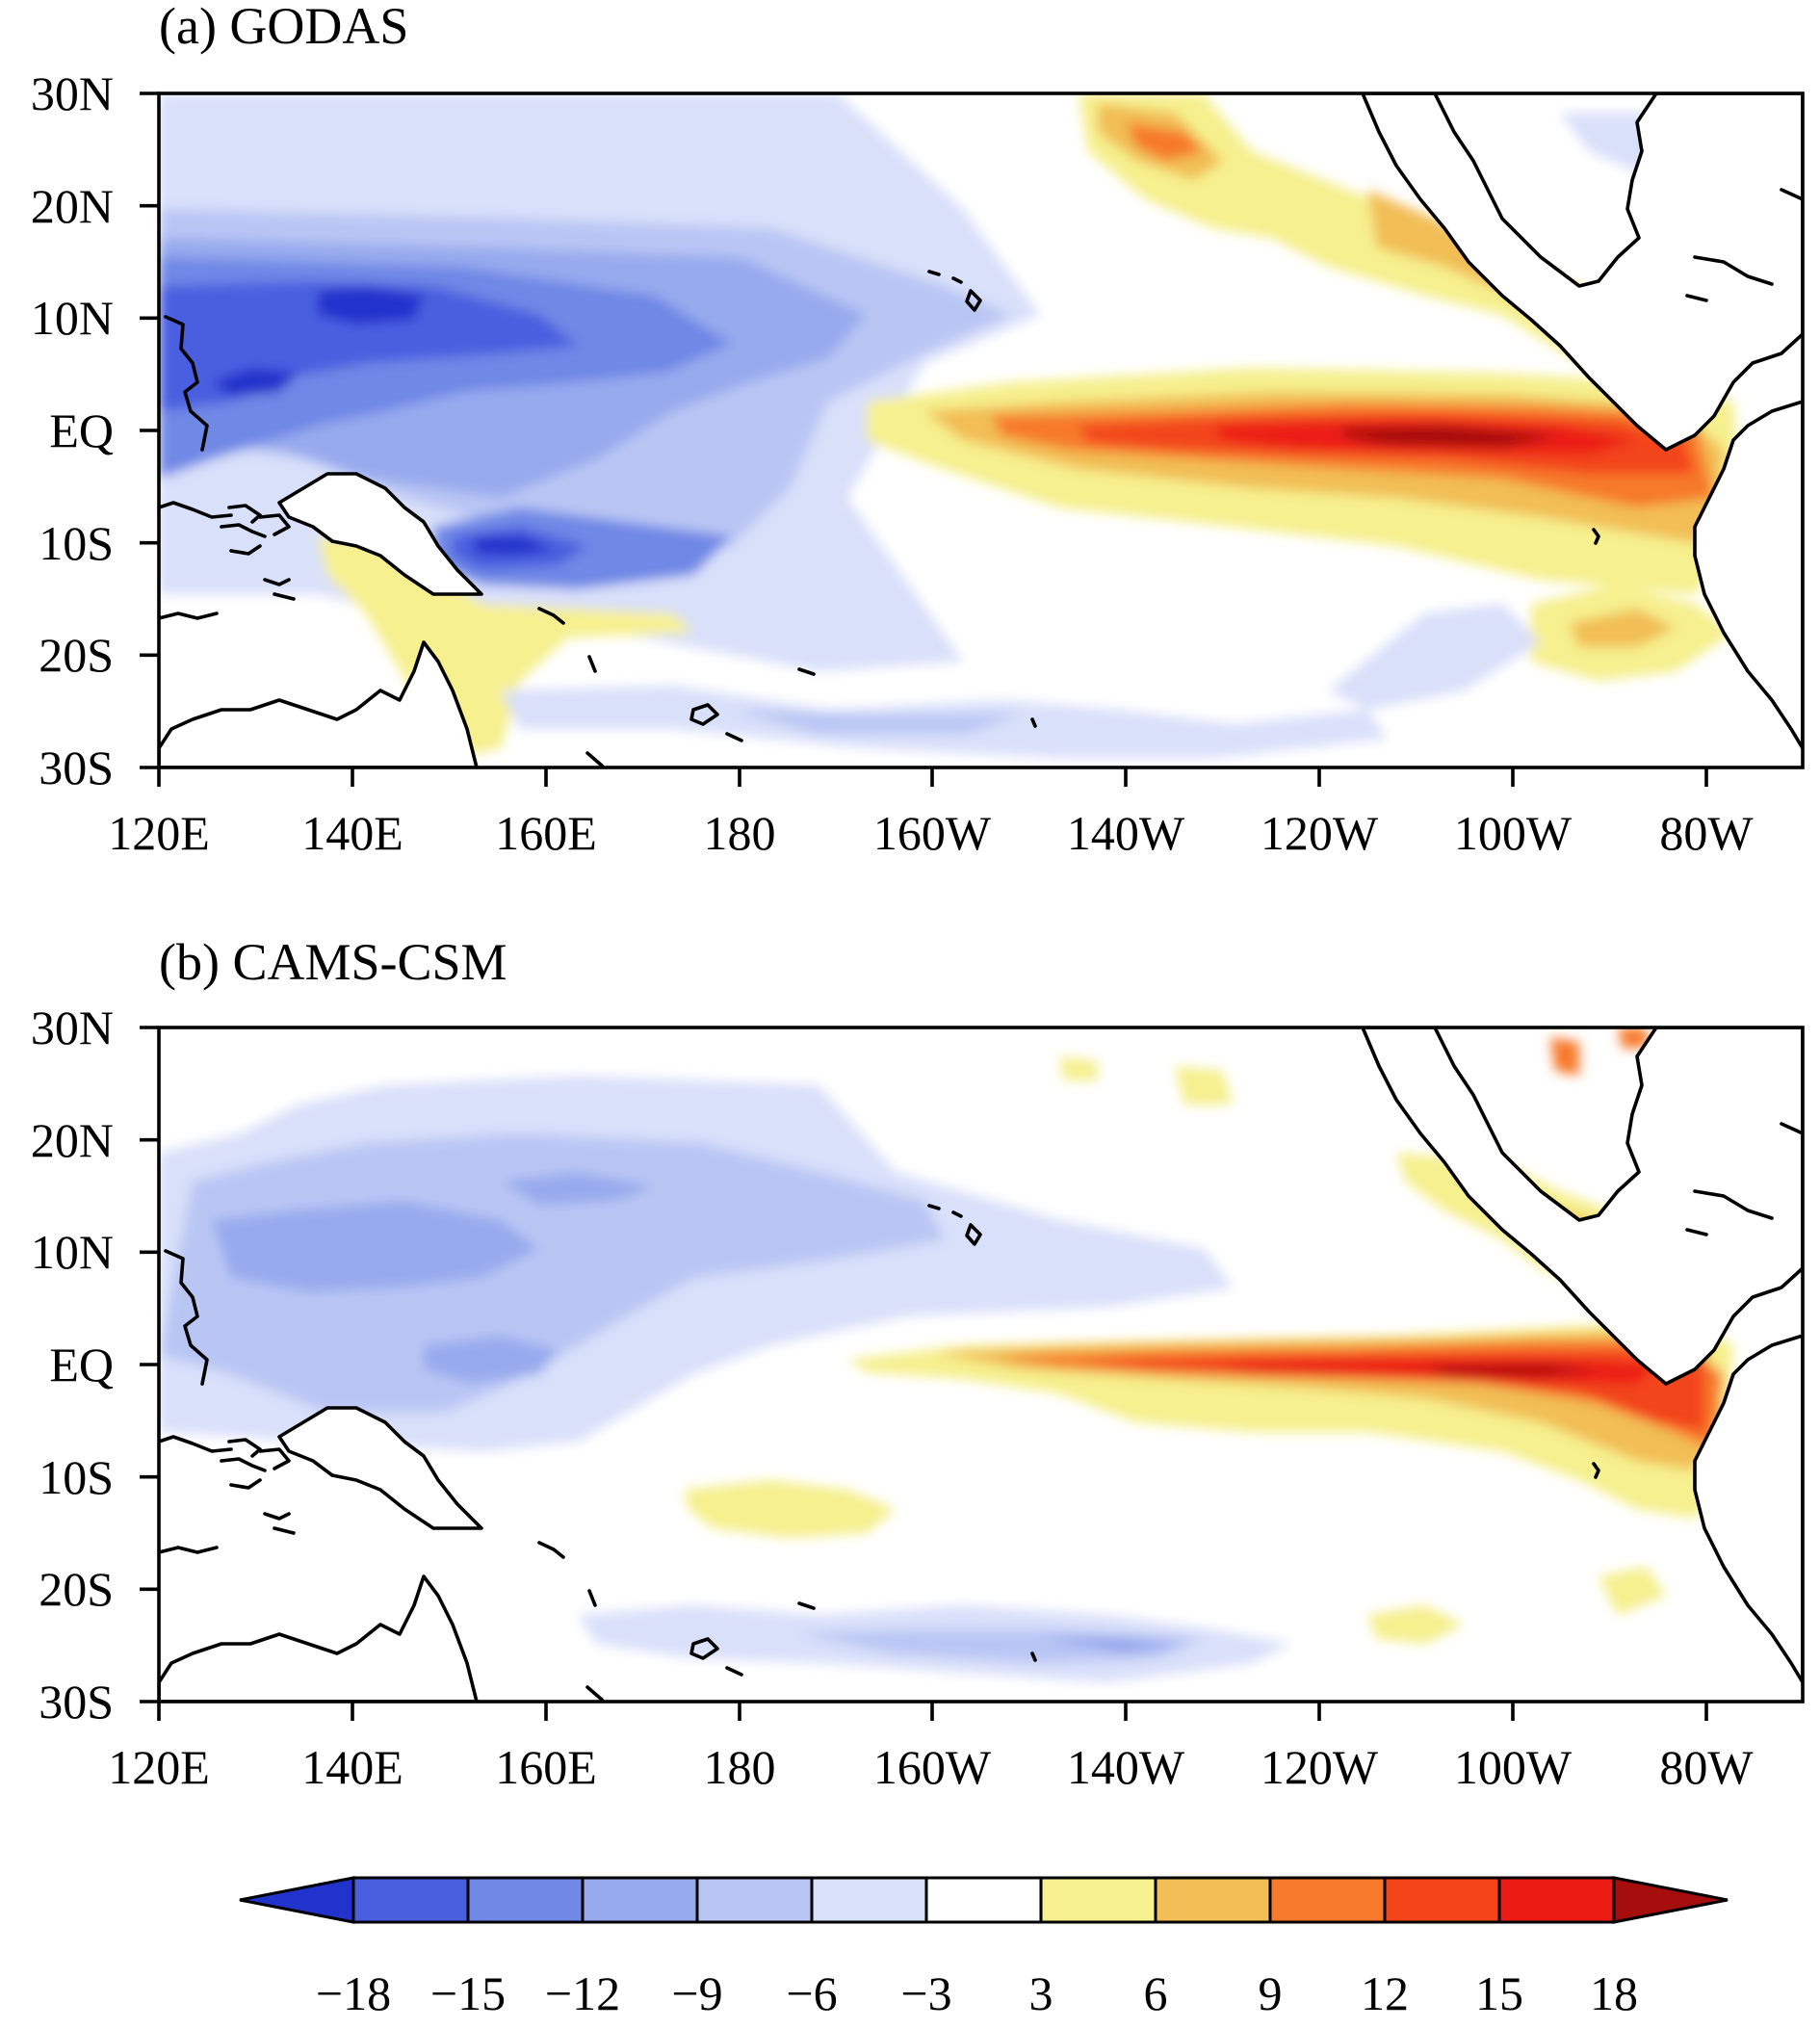 The height and width of the screenshot is (2029, 1820). Describe the element at coordinates (1706, 1767) in the screenshot. I see `panel-b-lon-tick-label: 80W` at that location.